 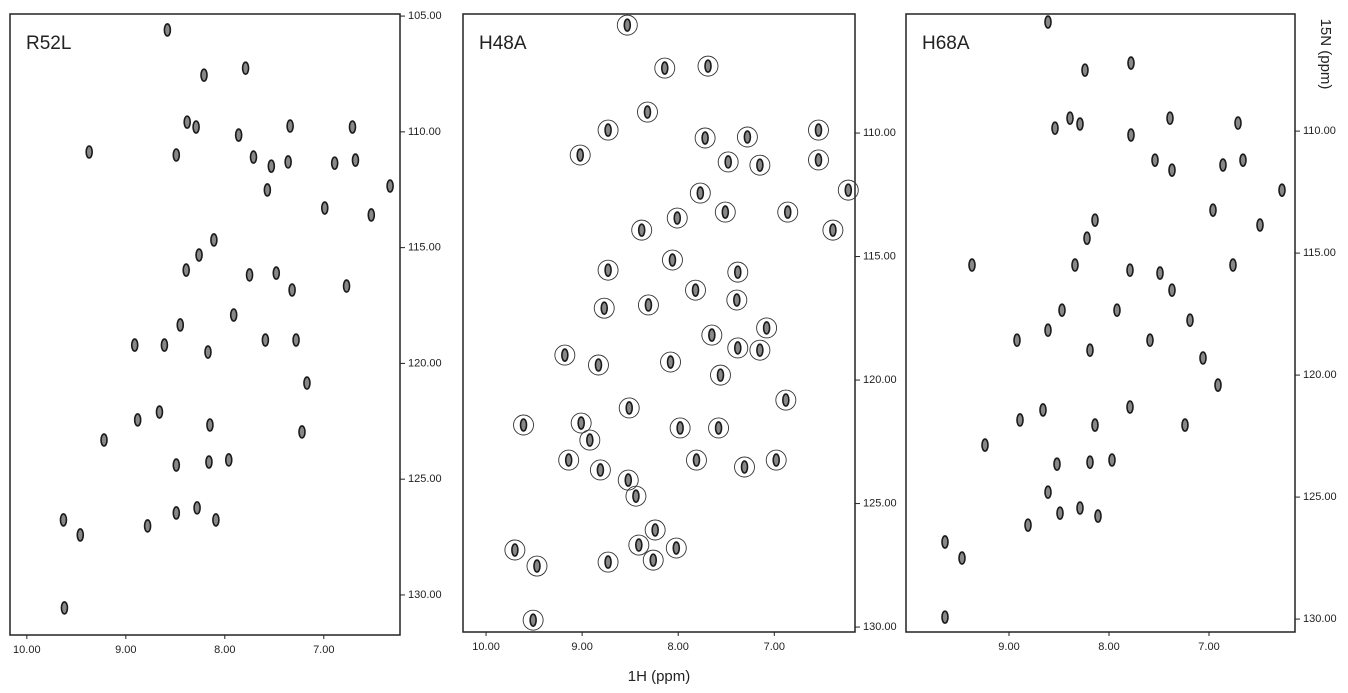 What do you see at coordinates (879, 133) in the screenshot?
I see `y-tick-label: 110.00` at bounding box center [879, 133].